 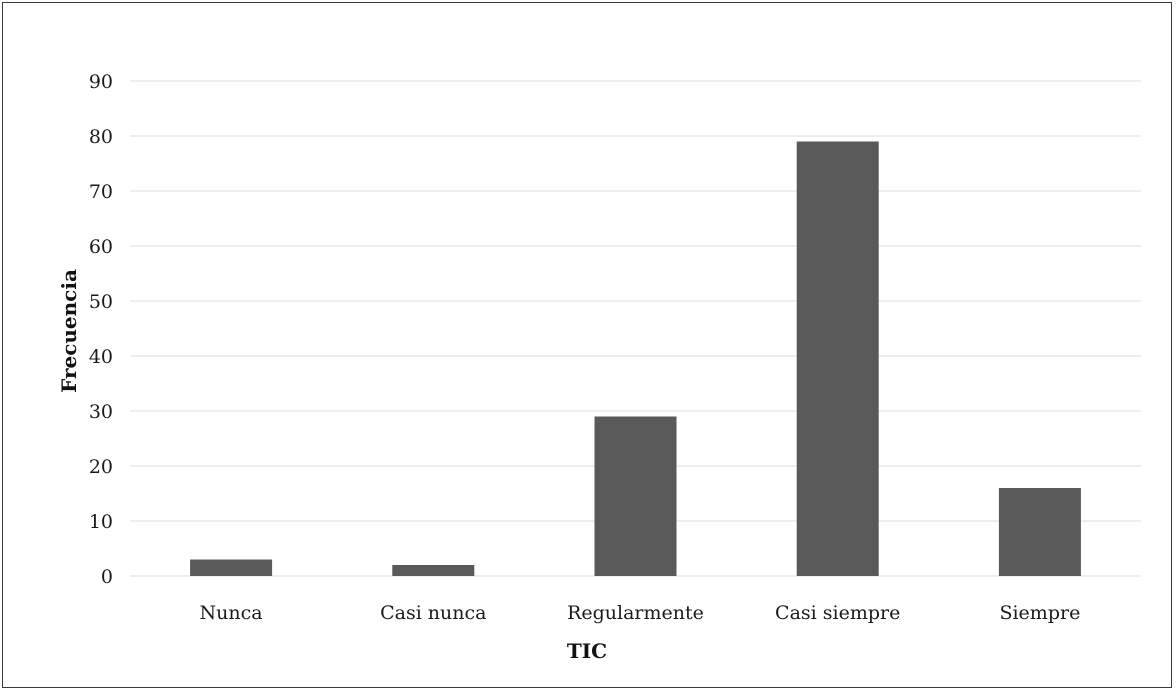 What do you see at coordinates (101, 302) in the screenshot?
I see `y-tick-label: 50` at bounding box center [101, 302].